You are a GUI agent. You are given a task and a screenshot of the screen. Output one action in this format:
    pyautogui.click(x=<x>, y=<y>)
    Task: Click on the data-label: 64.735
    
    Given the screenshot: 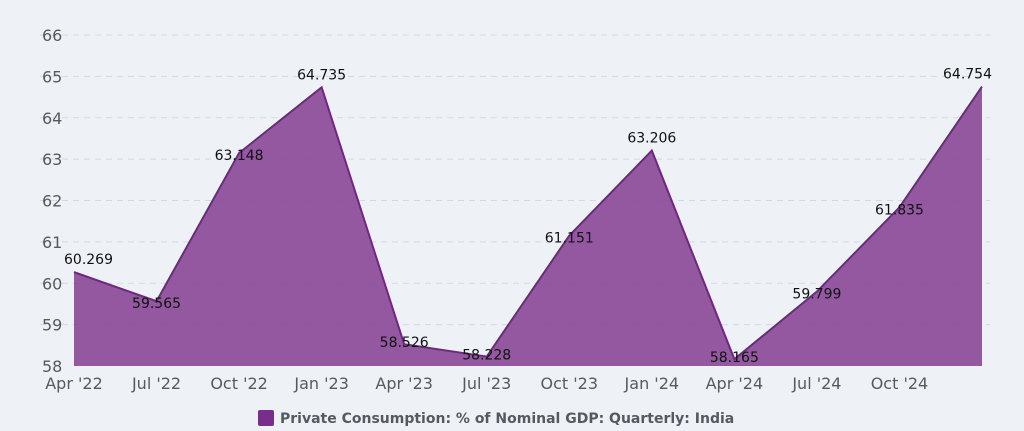 What is the action you would take?
    pyautogui.click(x=321, y=75)
    